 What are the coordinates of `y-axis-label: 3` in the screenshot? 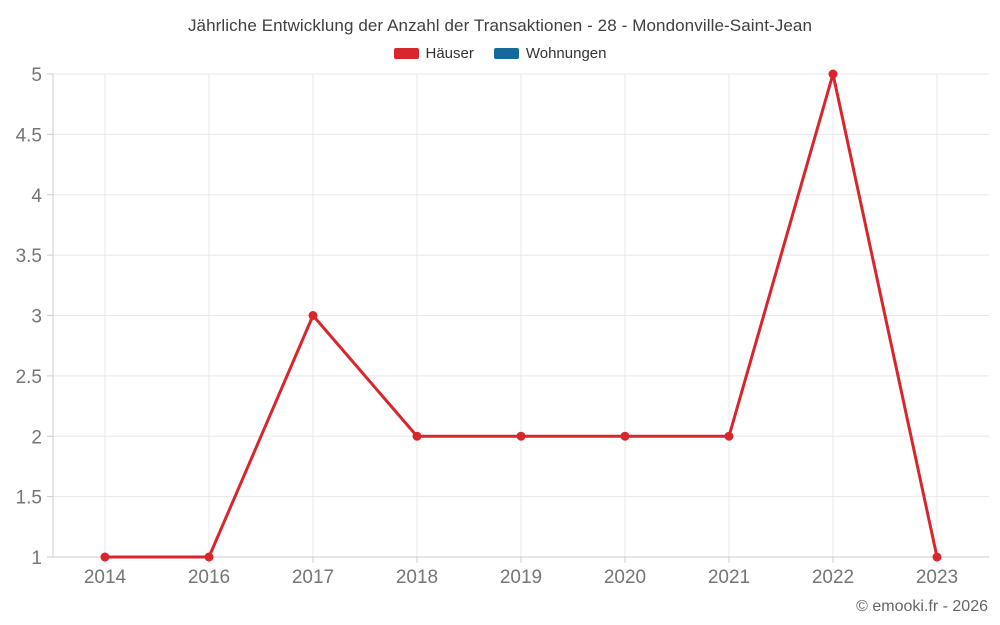 It's located at (36, 317).